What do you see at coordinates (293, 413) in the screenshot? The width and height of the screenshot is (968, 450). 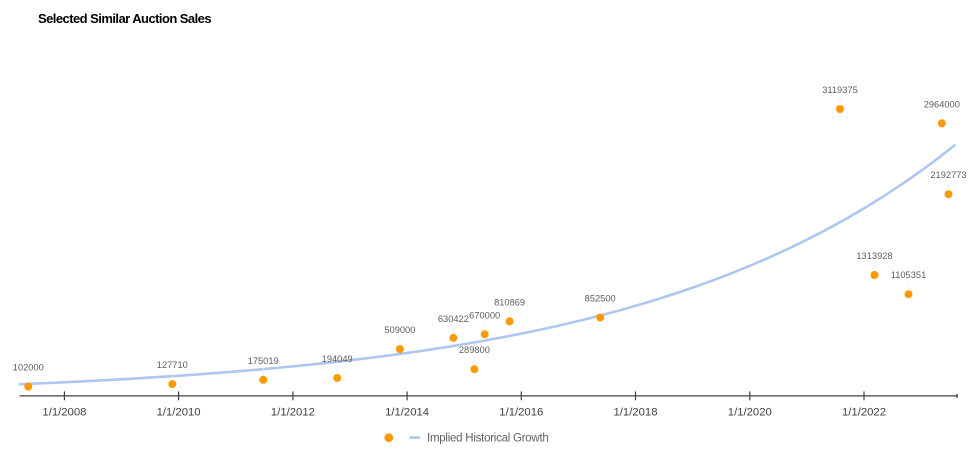 I see `svg-text: 1/1/2012` at bounding box center [293, 413].